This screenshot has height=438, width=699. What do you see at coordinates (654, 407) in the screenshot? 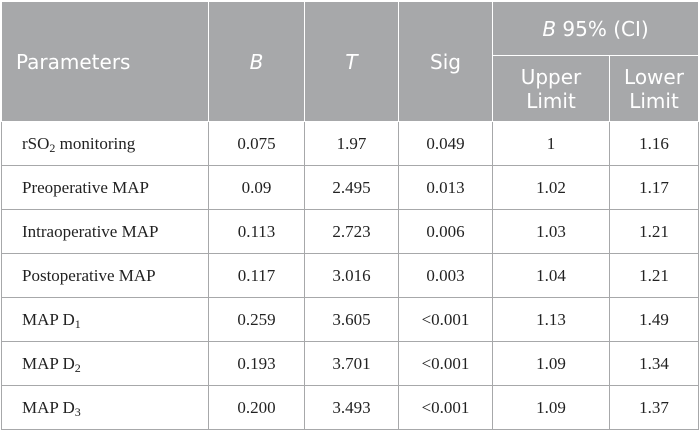
I see `cell-lower: 1.37` at bounding box center [654, 407].